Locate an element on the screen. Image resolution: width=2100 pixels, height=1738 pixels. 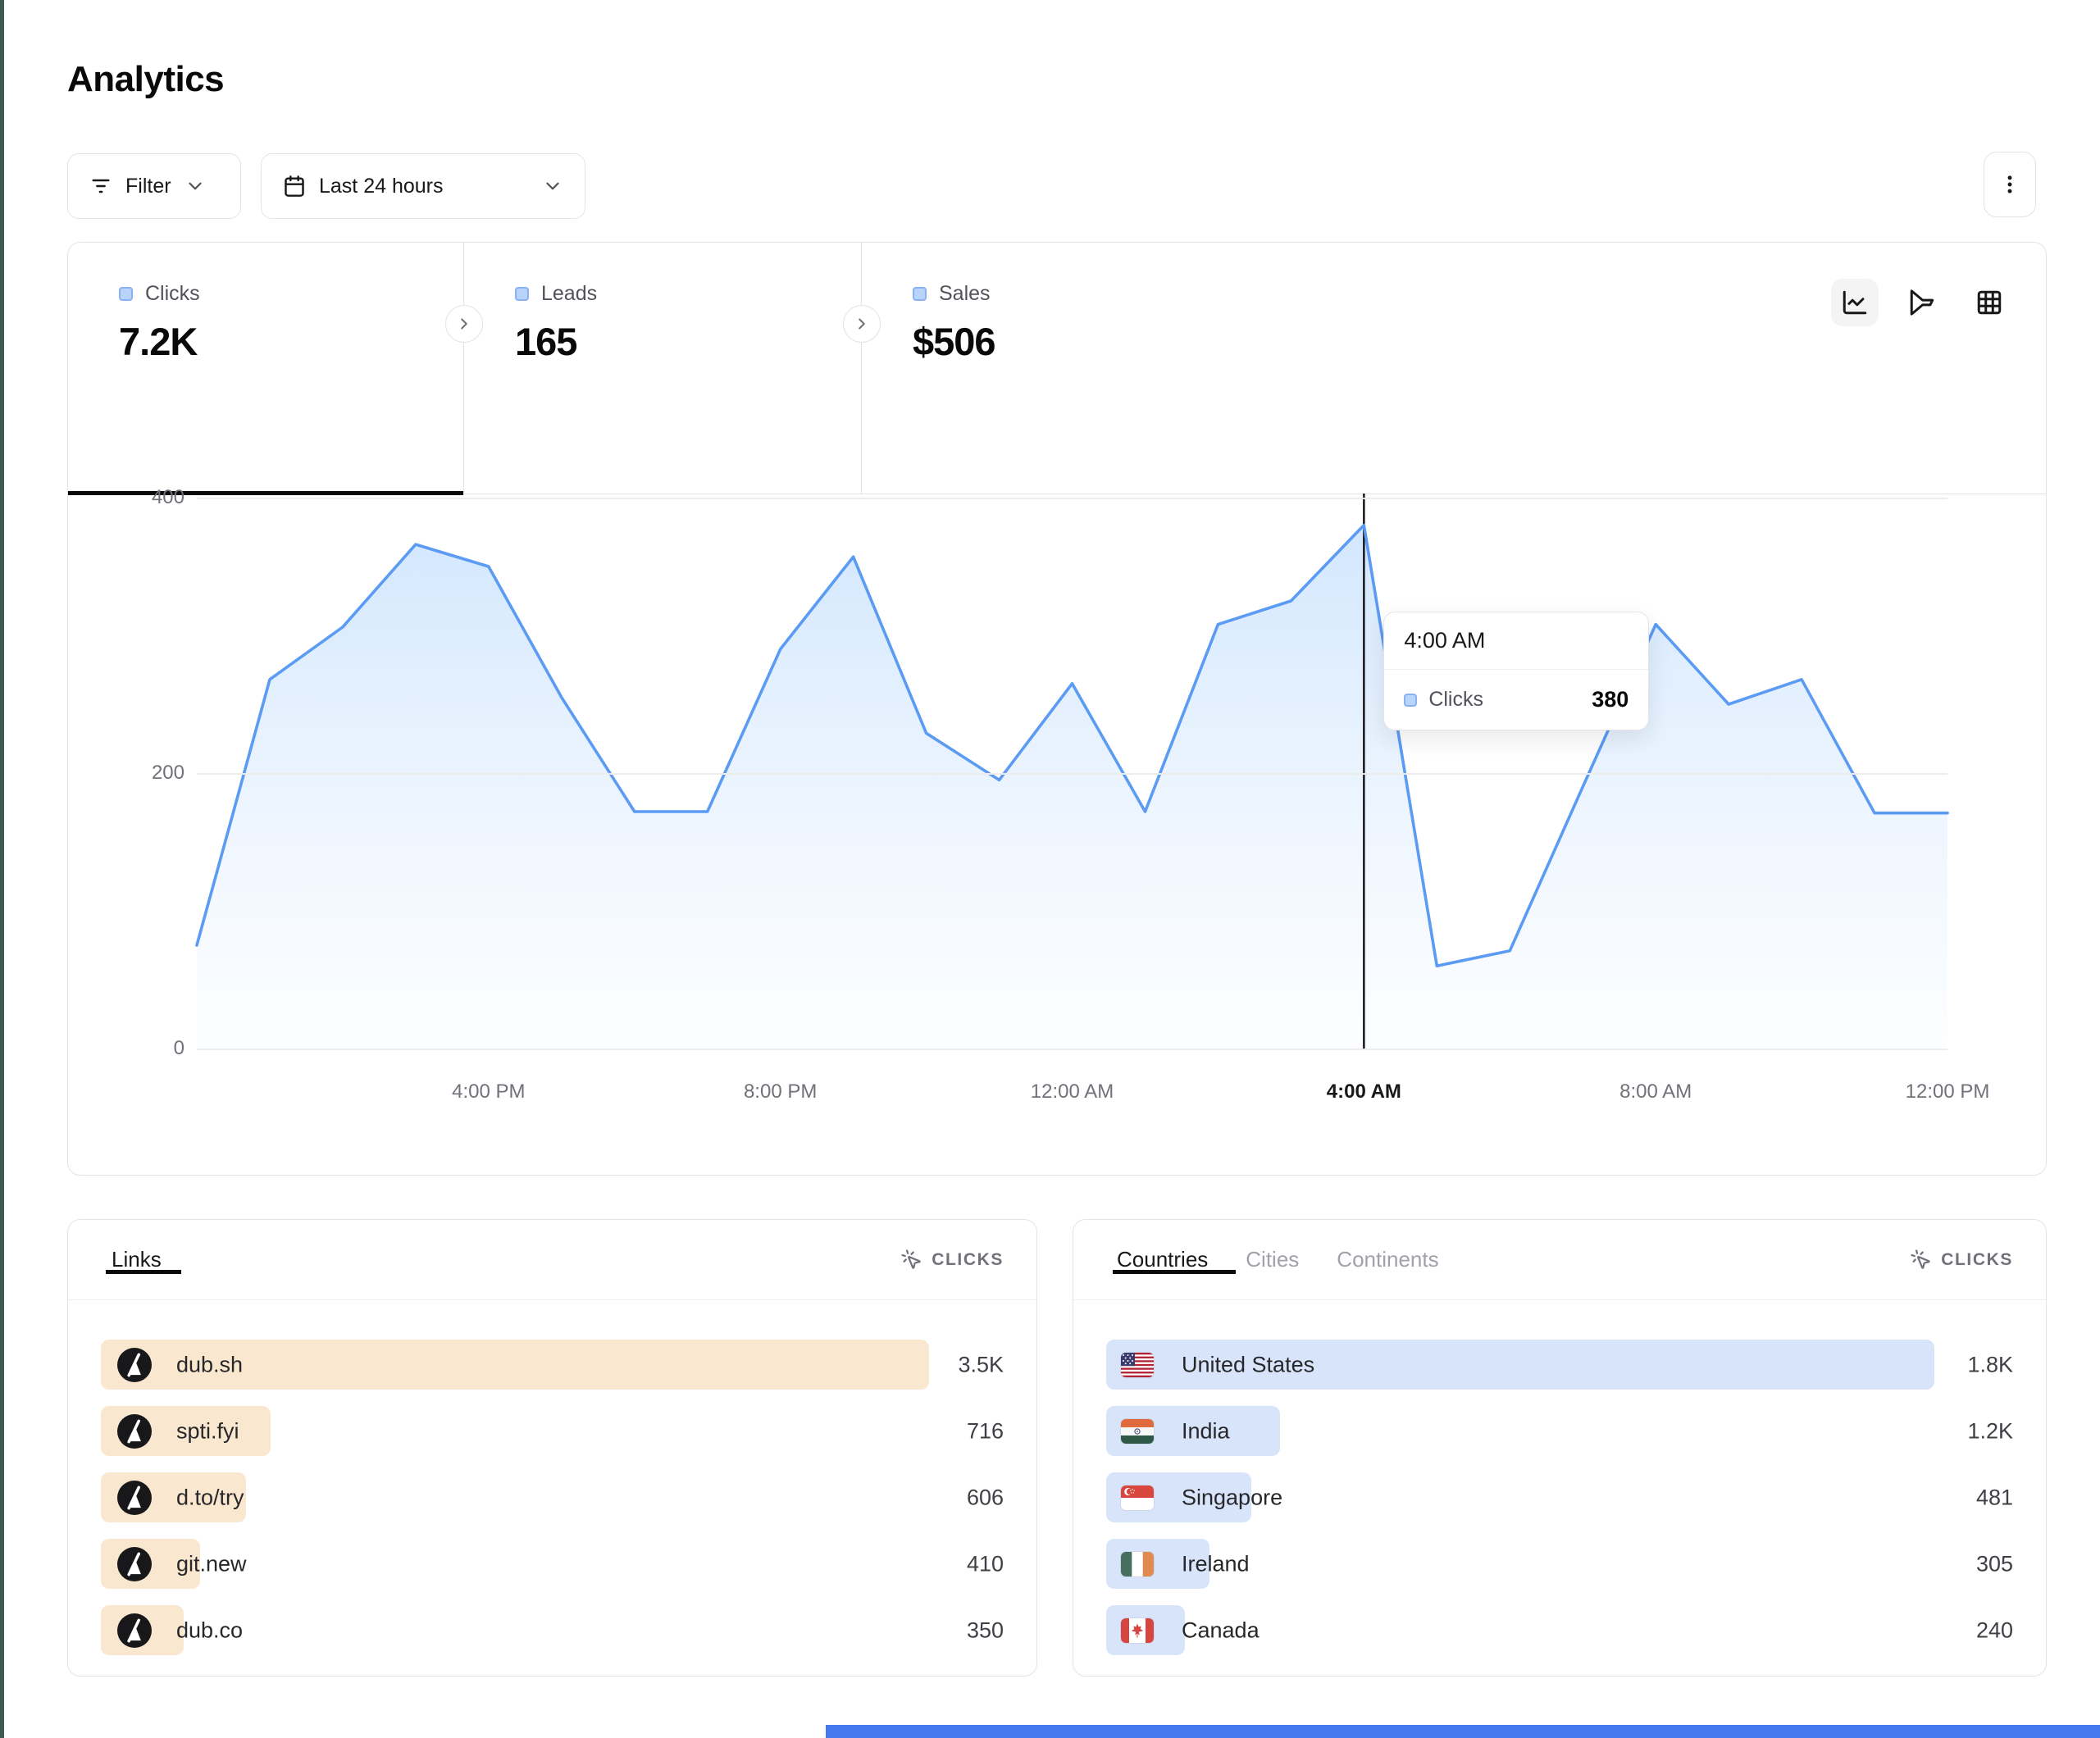
tab-continents-label: Continents is located at coordinates (1388, 1259).